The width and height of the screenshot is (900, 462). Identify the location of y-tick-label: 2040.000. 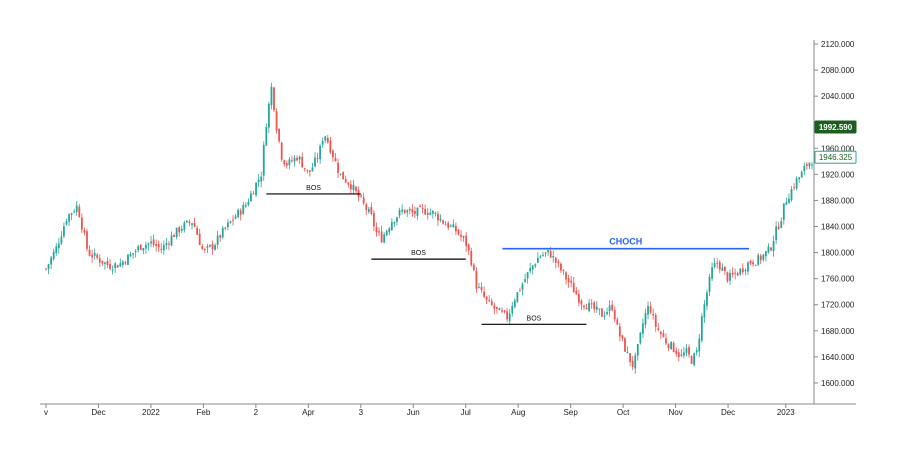
(838, 96).